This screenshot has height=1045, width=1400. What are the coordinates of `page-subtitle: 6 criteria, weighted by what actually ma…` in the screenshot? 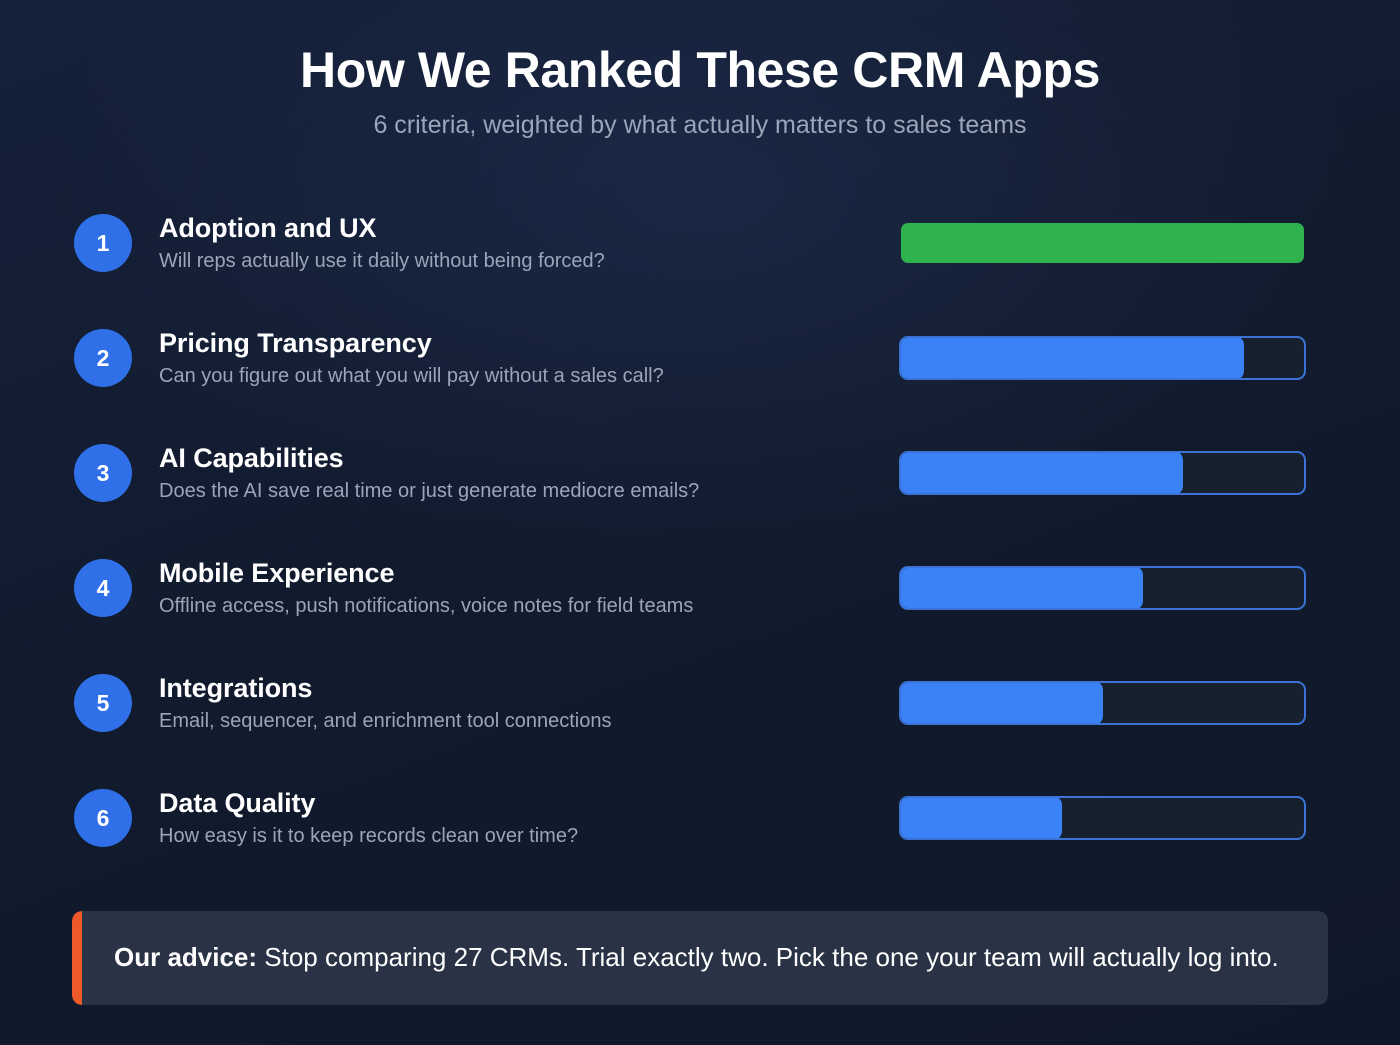 It's located at (700, 125).